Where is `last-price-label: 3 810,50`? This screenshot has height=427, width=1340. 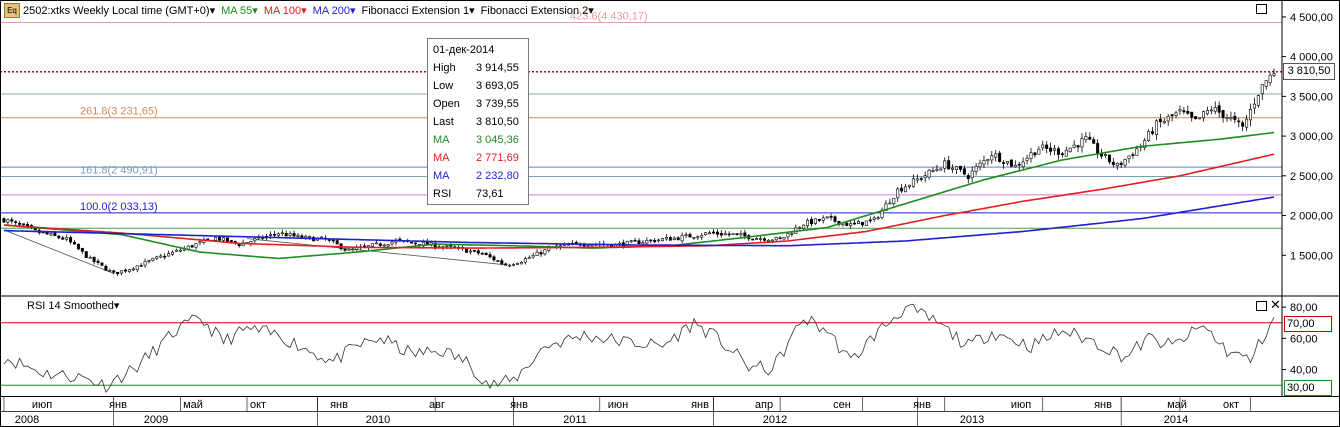
last-price-label: 3 810,50 is located at coordinates (1309, 71).